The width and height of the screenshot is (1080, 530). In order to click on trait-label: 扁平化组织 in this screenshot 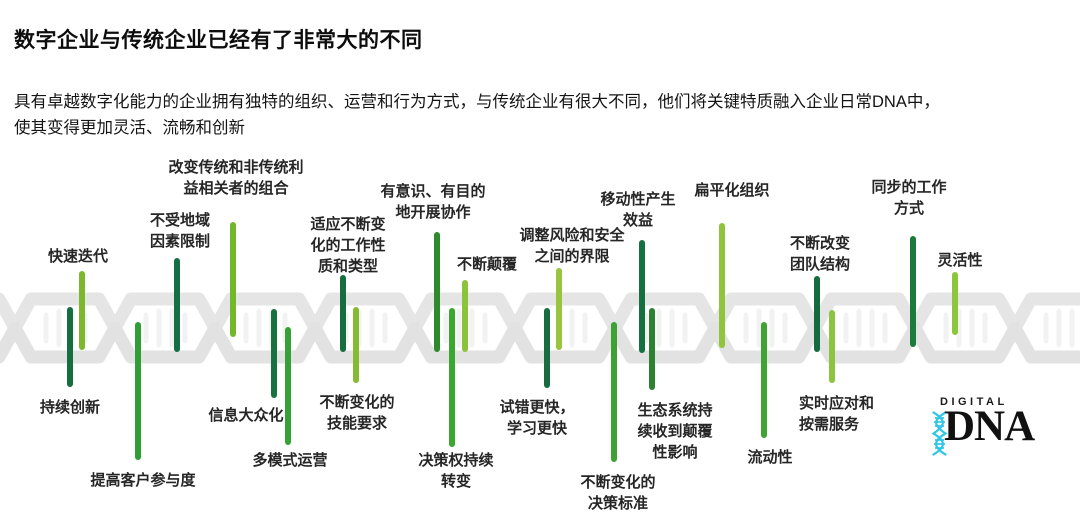, I will do `click(732, 190)`.